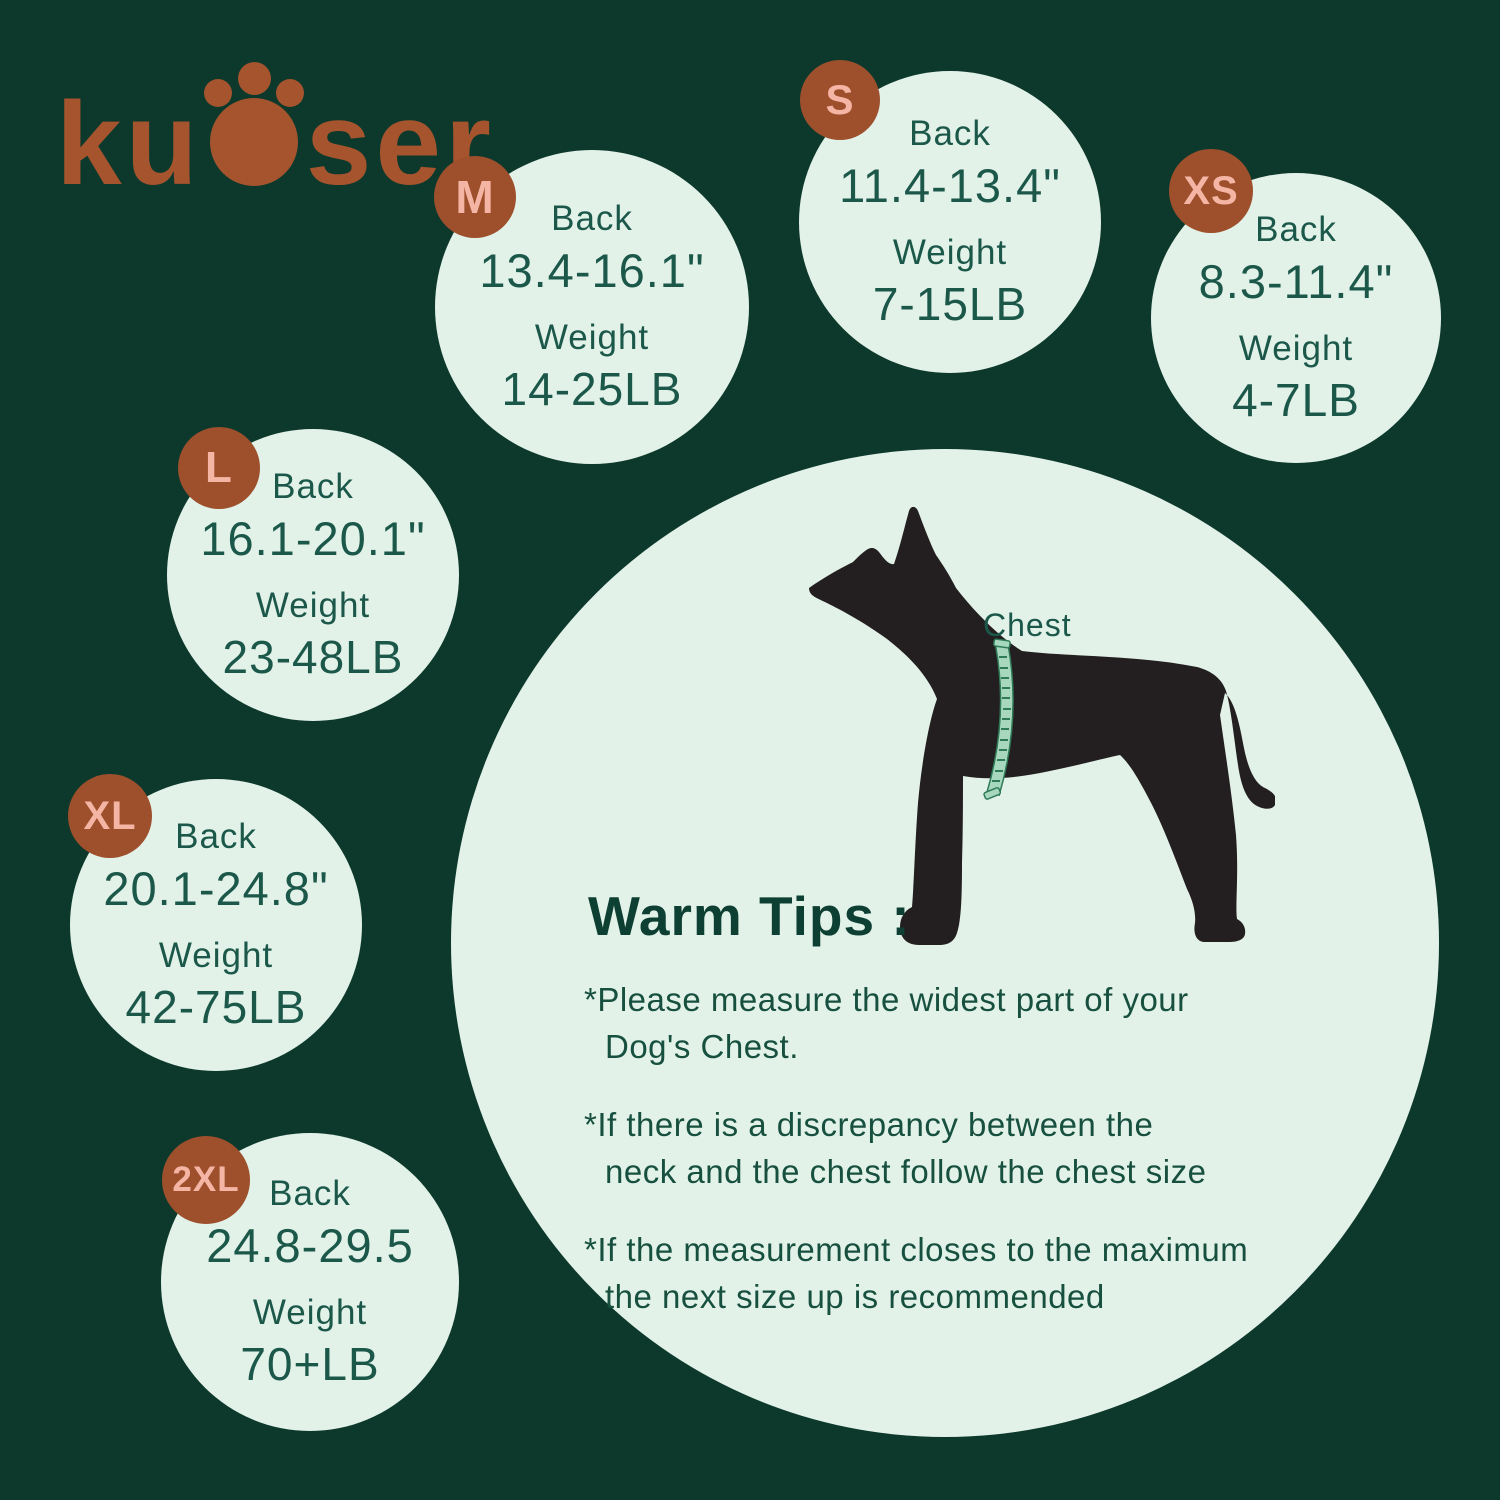  What do you see at coordinates (1027, 625) in the screenshot?
I see `chest-label: Chest` at bounding box center [1027, 625].